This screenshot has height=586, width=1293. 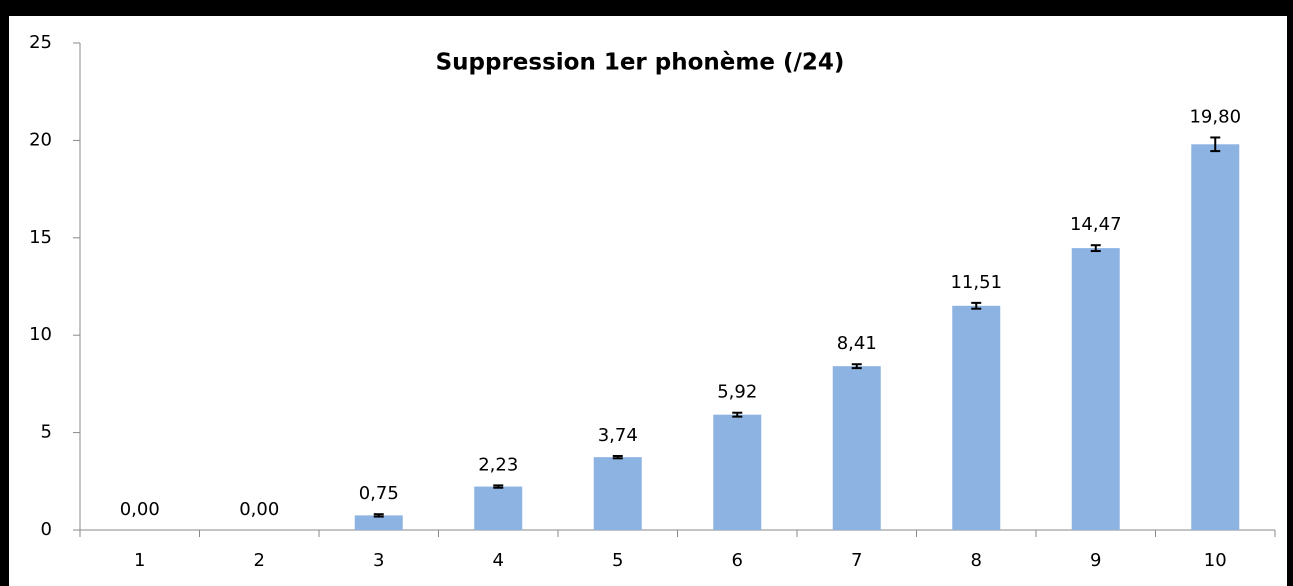 What do you see at coordinates (259, 560) in the screenshot?
I see `x-tick-label: 2` at bounding box center [259, 560].